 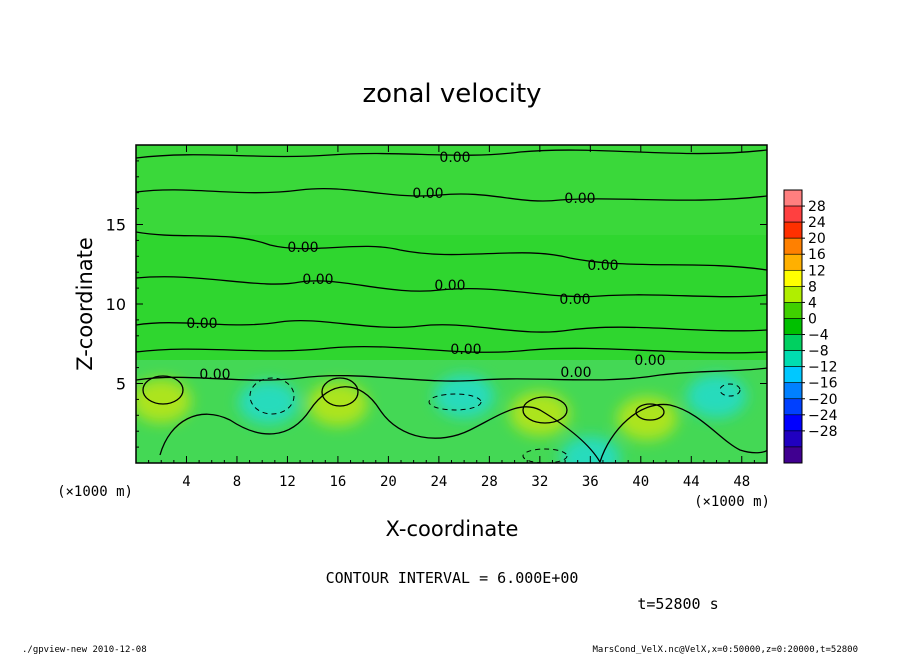 I want to click on colorbar-label: −16, so click(x=823, y=384).